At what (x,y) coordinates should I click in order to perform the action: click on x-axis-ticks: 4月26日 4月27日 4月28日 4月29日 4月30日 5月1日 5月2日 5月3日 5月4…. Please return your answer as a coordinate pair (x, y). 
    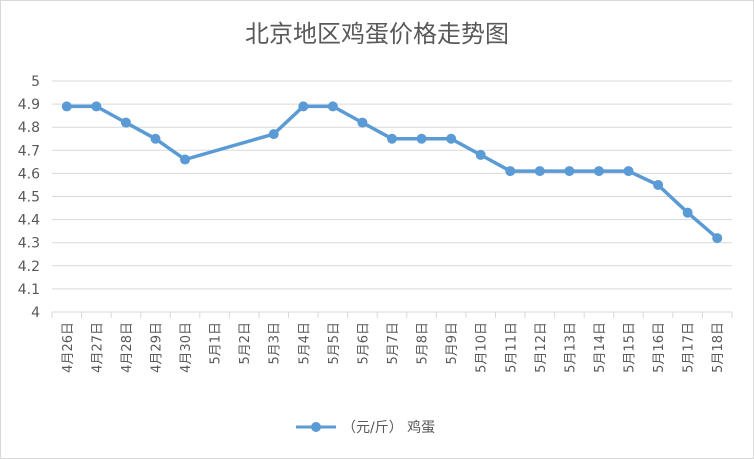
    Looking at the image, I should click on (392, 342).